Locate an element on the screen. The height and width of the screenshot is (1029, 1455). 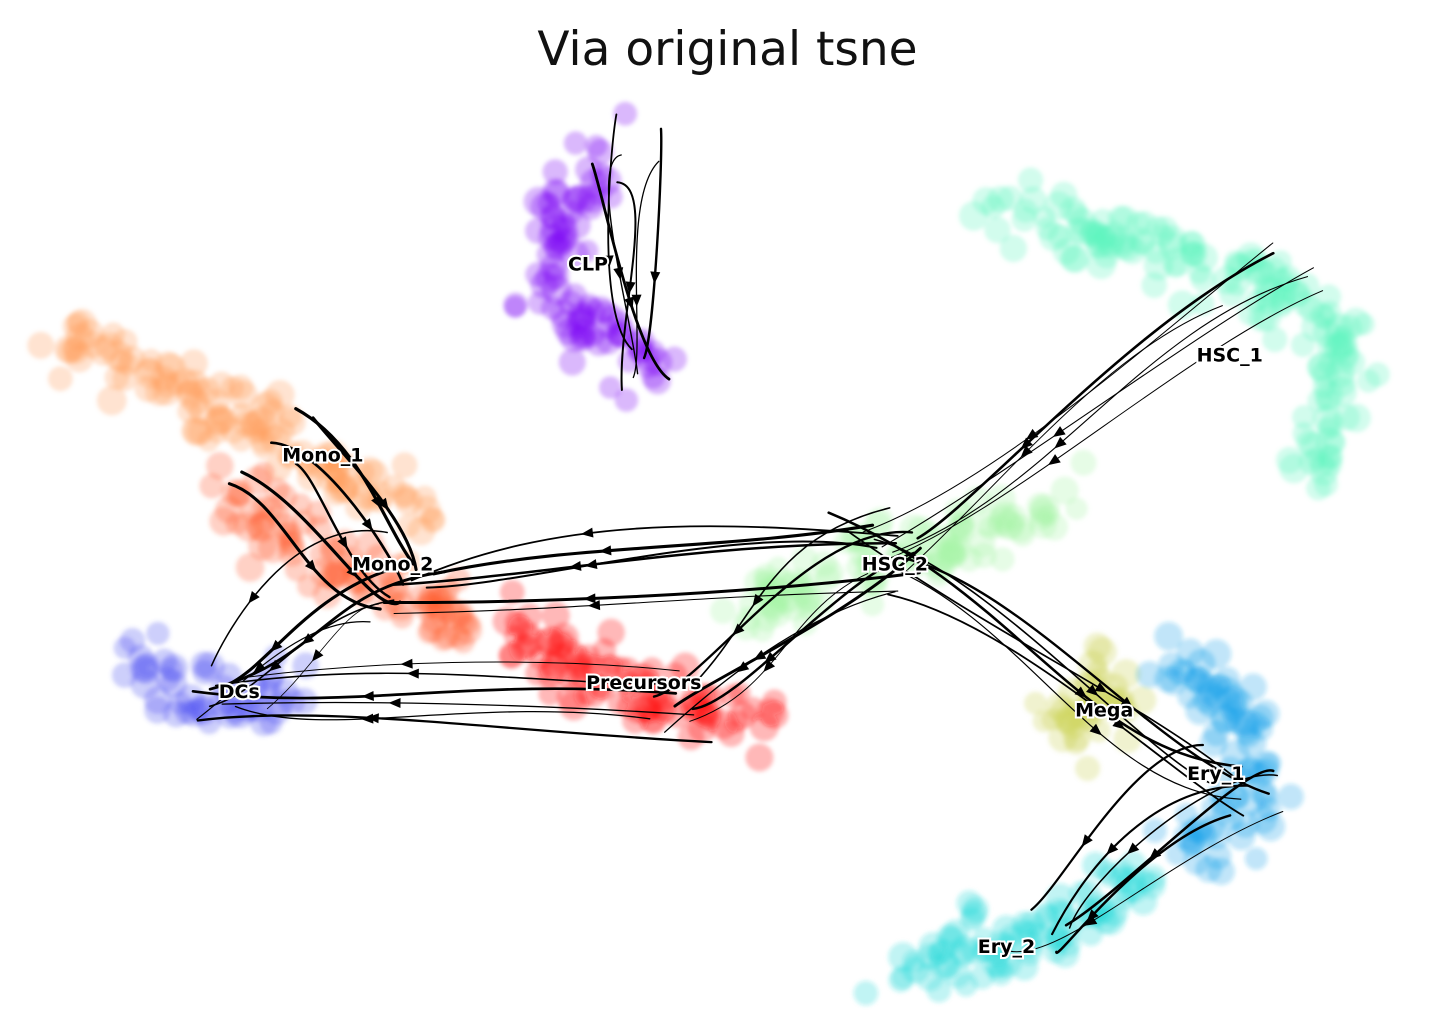
cluster-ery-2-points is located at coordinates (1010, 928).